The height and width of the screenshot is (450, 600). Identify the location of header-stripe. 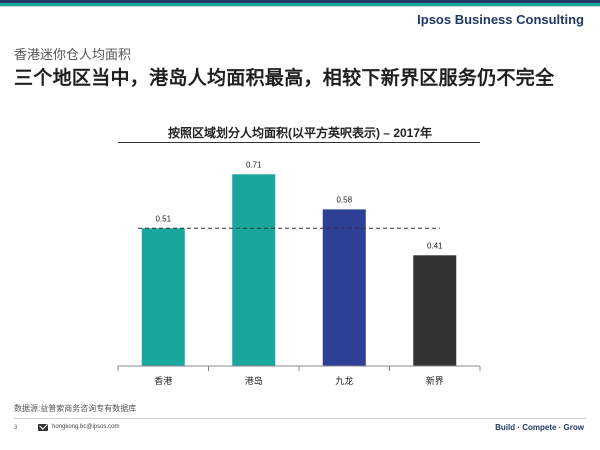
(300, 3).